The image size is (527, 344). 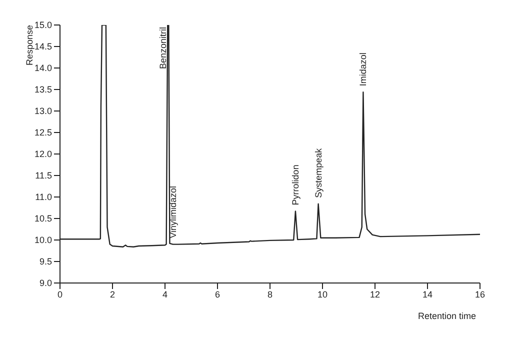 What do you see at coordinates (43, 175) in the screenshot?
I see `y-tick-label: 11.5` at bounding box center [43, 175].